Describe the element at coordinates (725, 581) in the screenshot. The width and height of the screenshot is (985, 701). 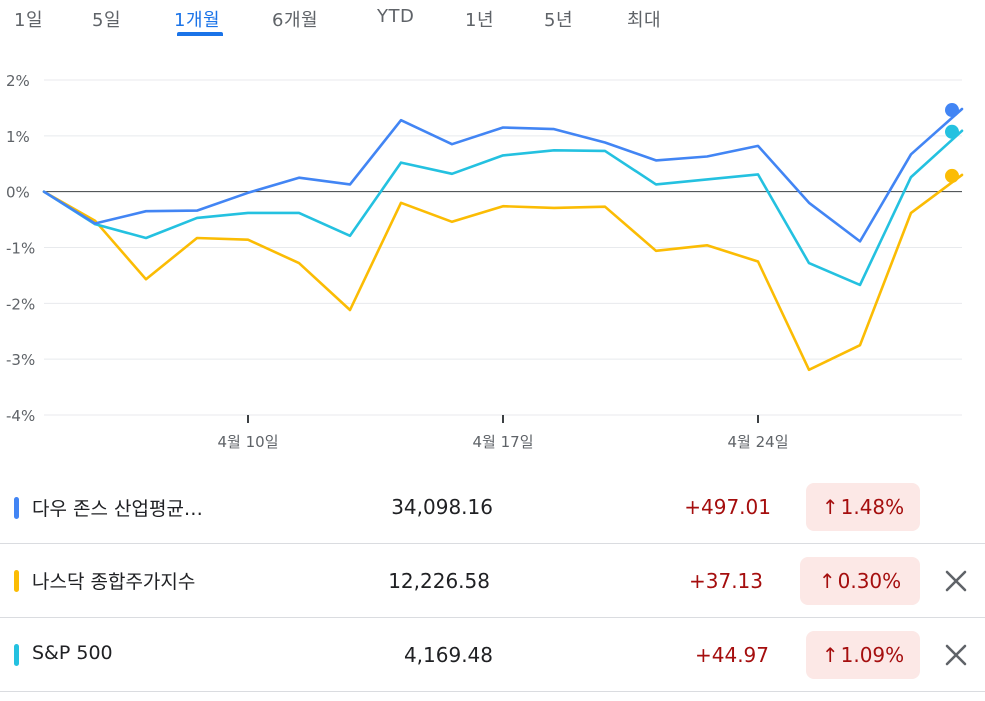
I see `index-change: +37.13` at that location.